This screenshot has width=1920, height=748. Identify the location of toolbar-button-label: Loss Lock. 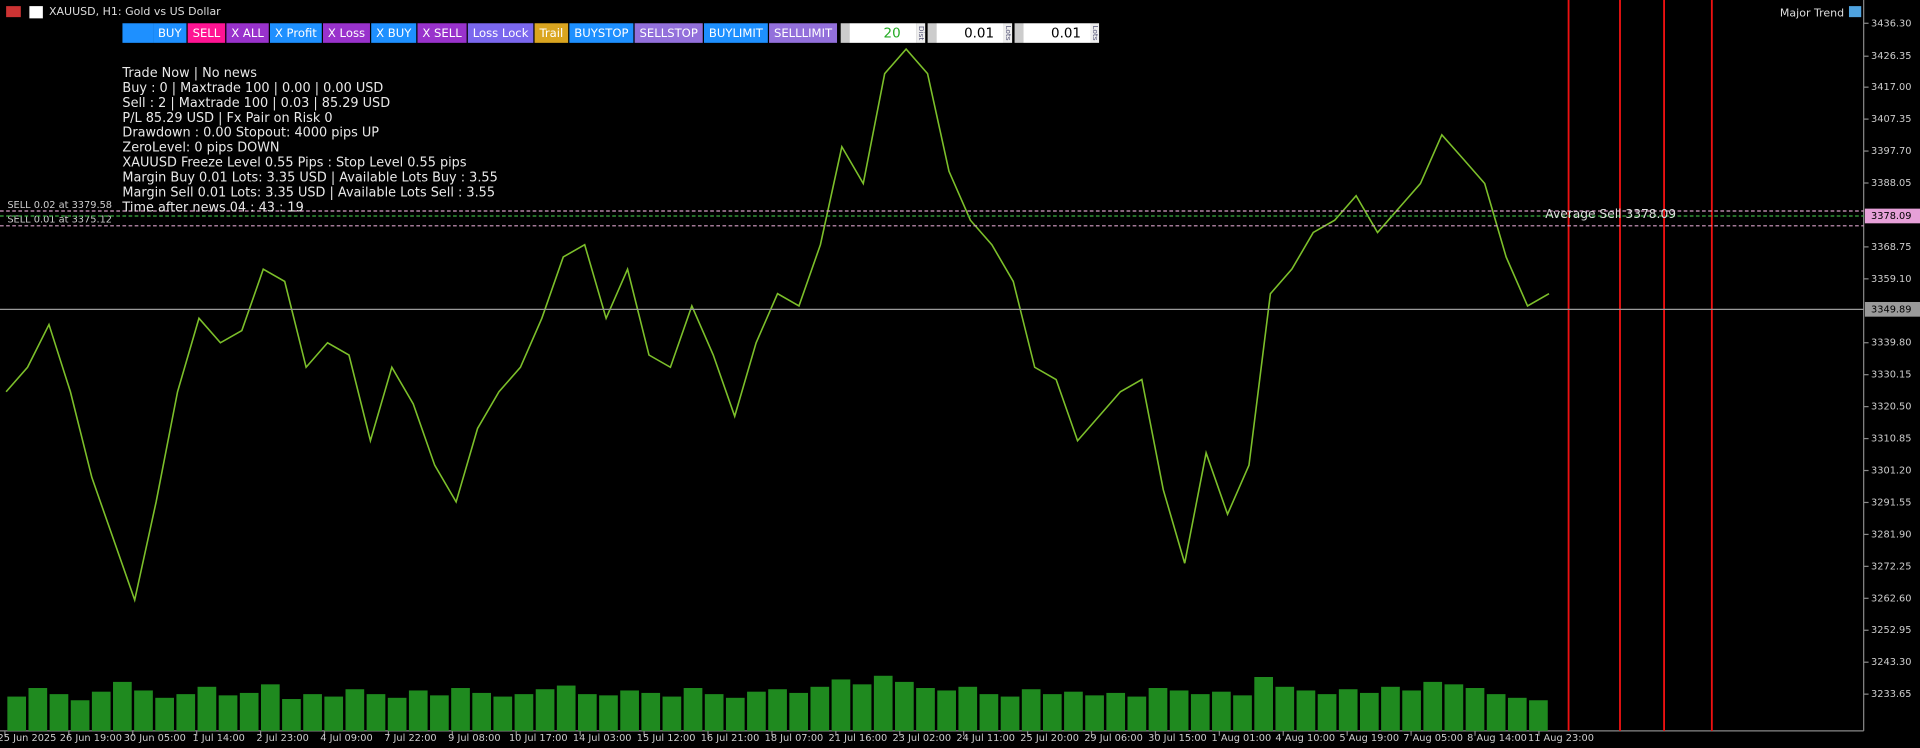
(501, 33).